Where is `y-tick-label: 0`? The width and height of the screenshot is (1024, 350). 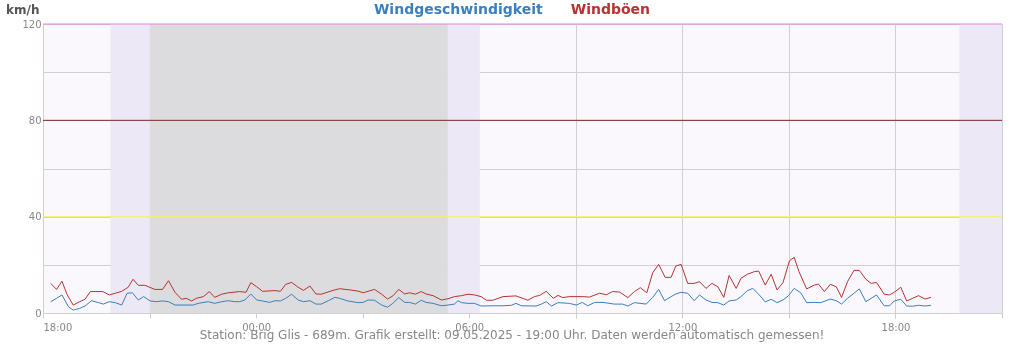
y-tick-label: 0 is located at coordinates (38, 313).